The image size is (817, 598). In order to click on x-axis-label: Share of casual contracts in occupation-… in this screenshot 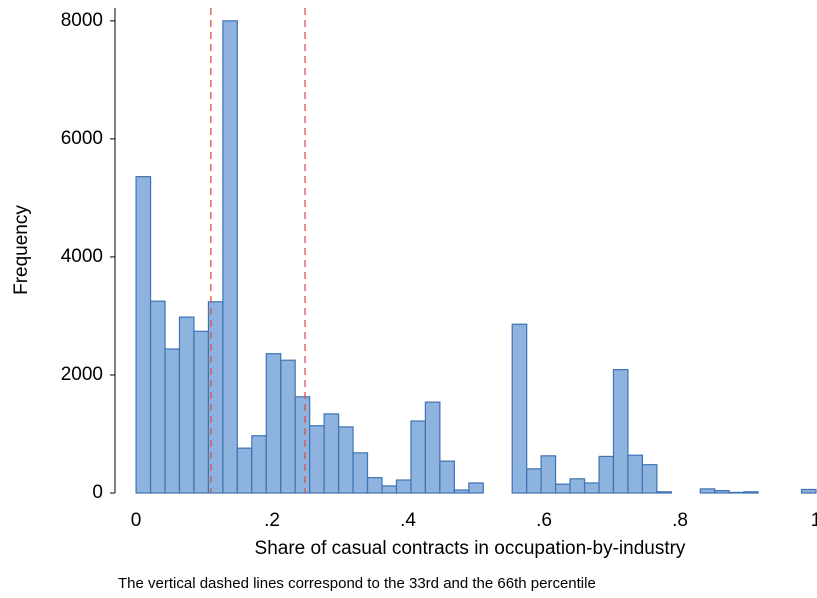, I will do `click(470, 548)`.